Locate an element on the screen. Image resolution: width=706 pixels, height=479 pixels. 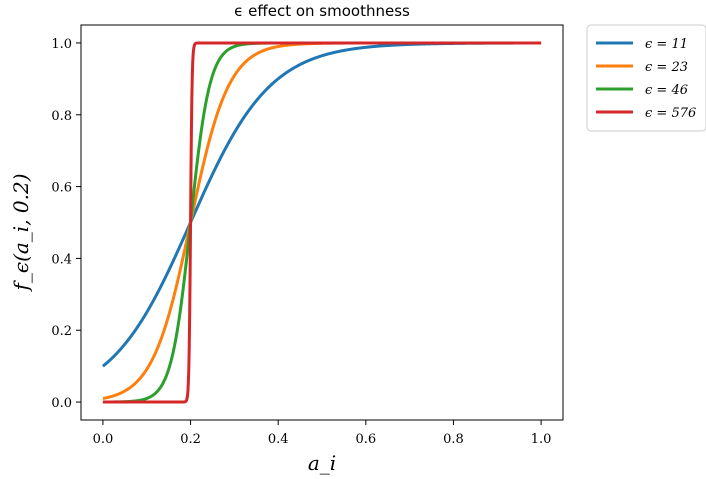
y-axis-label: f_ϵ(a_i, 0.2) is located at coordinates (21, 232).